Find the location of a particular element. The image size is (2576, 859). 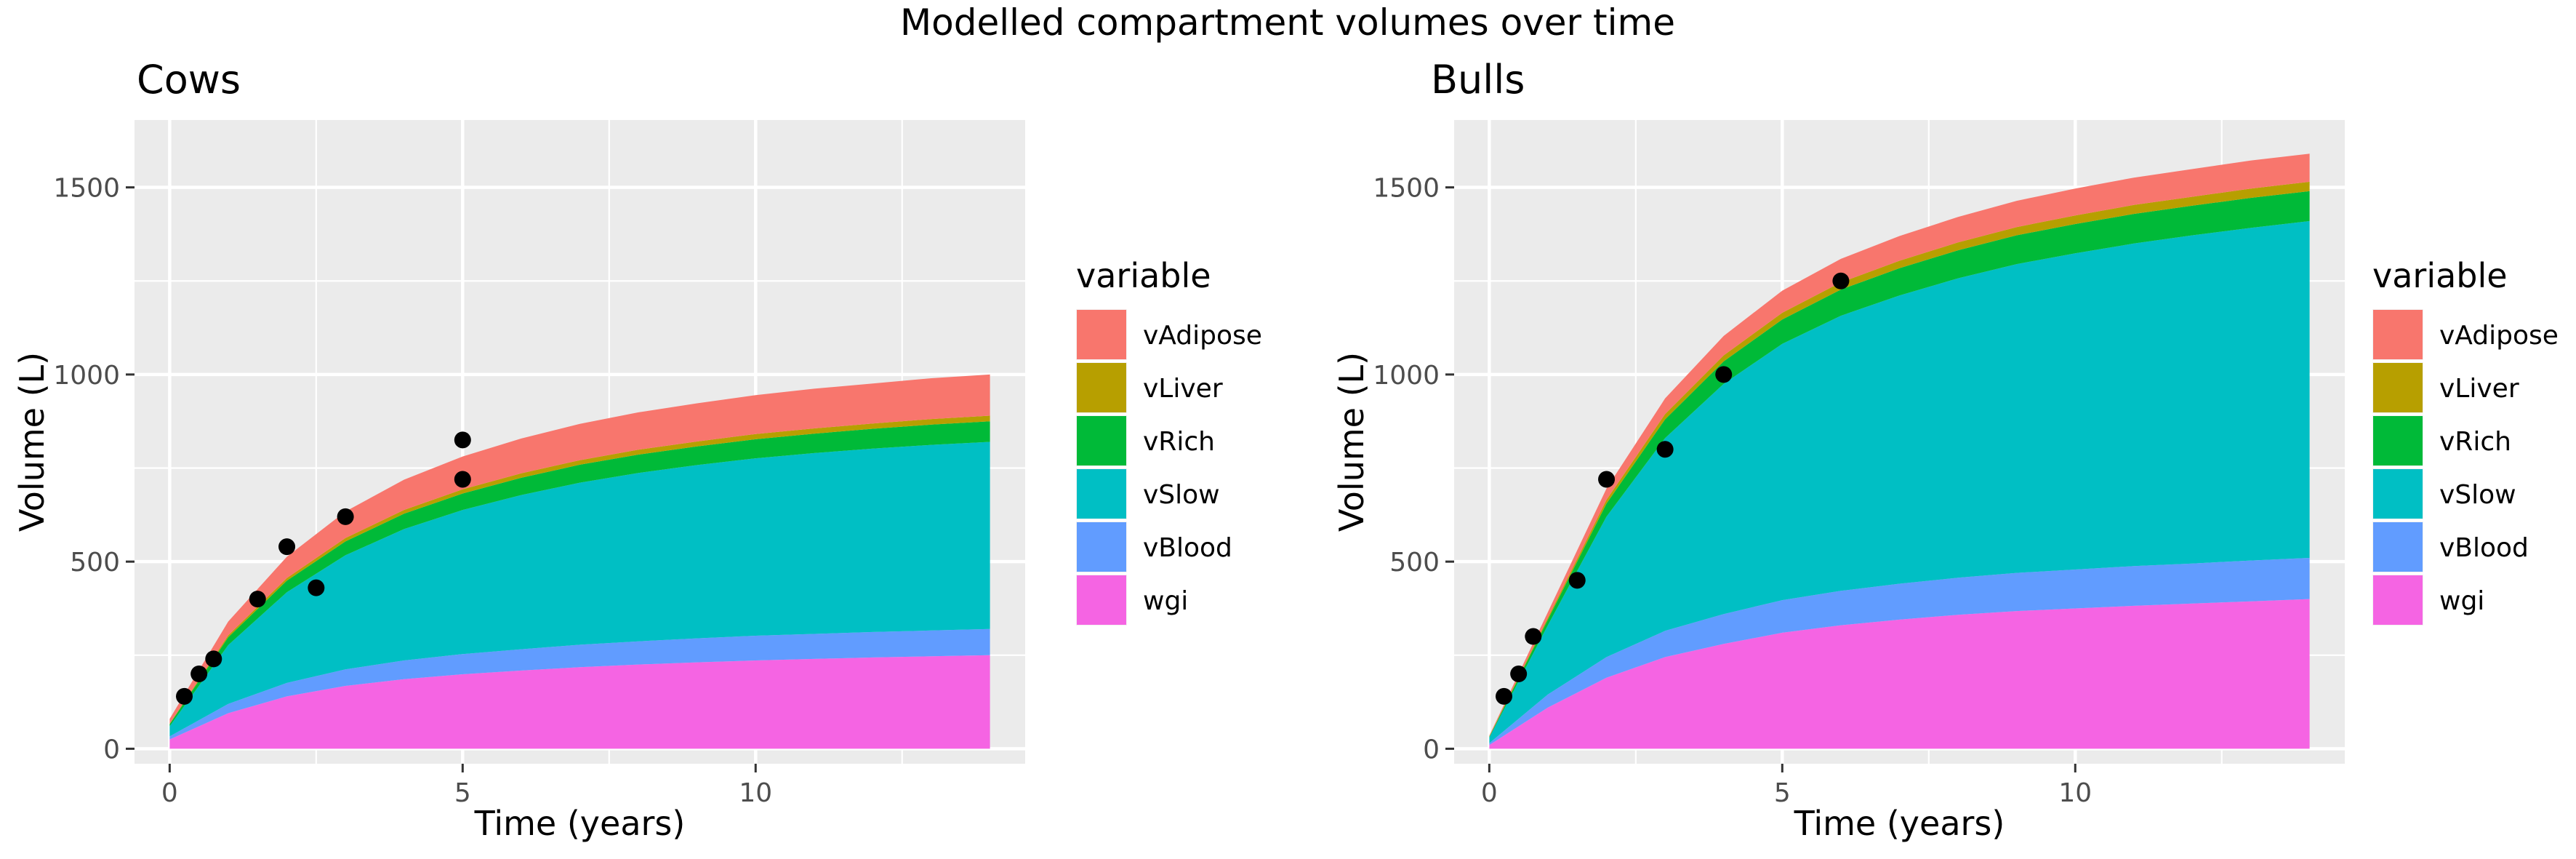

area-vAdipose is located at coordinates (579, 549).